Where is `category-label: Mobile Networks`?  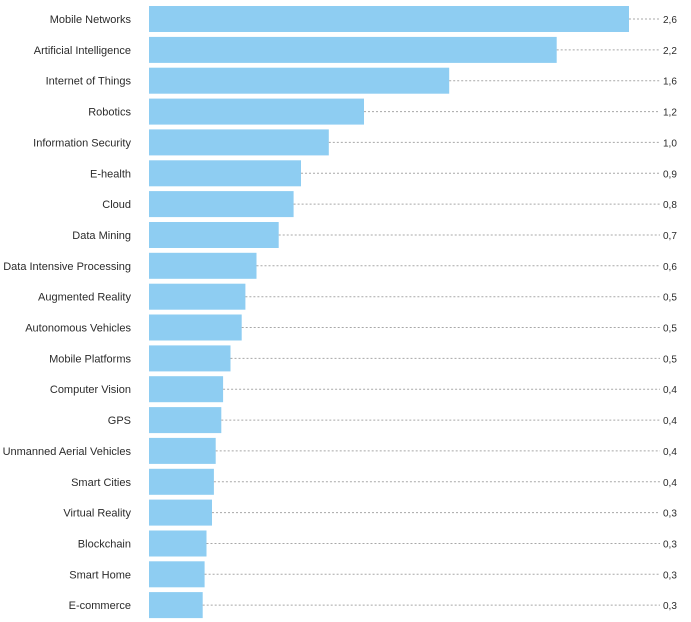 category-label: Mobile Networks is located at coordinates (91, 20).